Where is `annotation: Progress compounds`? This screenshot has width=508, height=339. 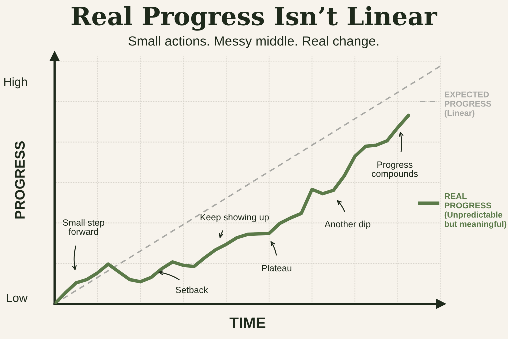
annotation: Progress compounds is located at coordinates (395, 170).